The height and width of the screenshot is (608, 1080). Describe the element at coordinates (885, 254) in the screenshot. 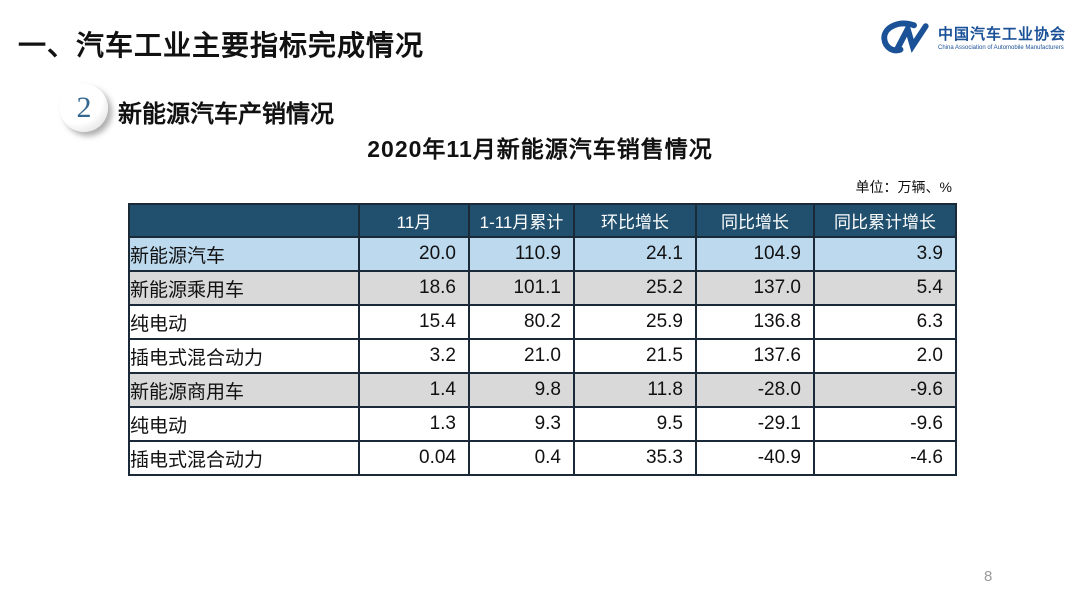

I see `table-cell: 3.9` at that location.